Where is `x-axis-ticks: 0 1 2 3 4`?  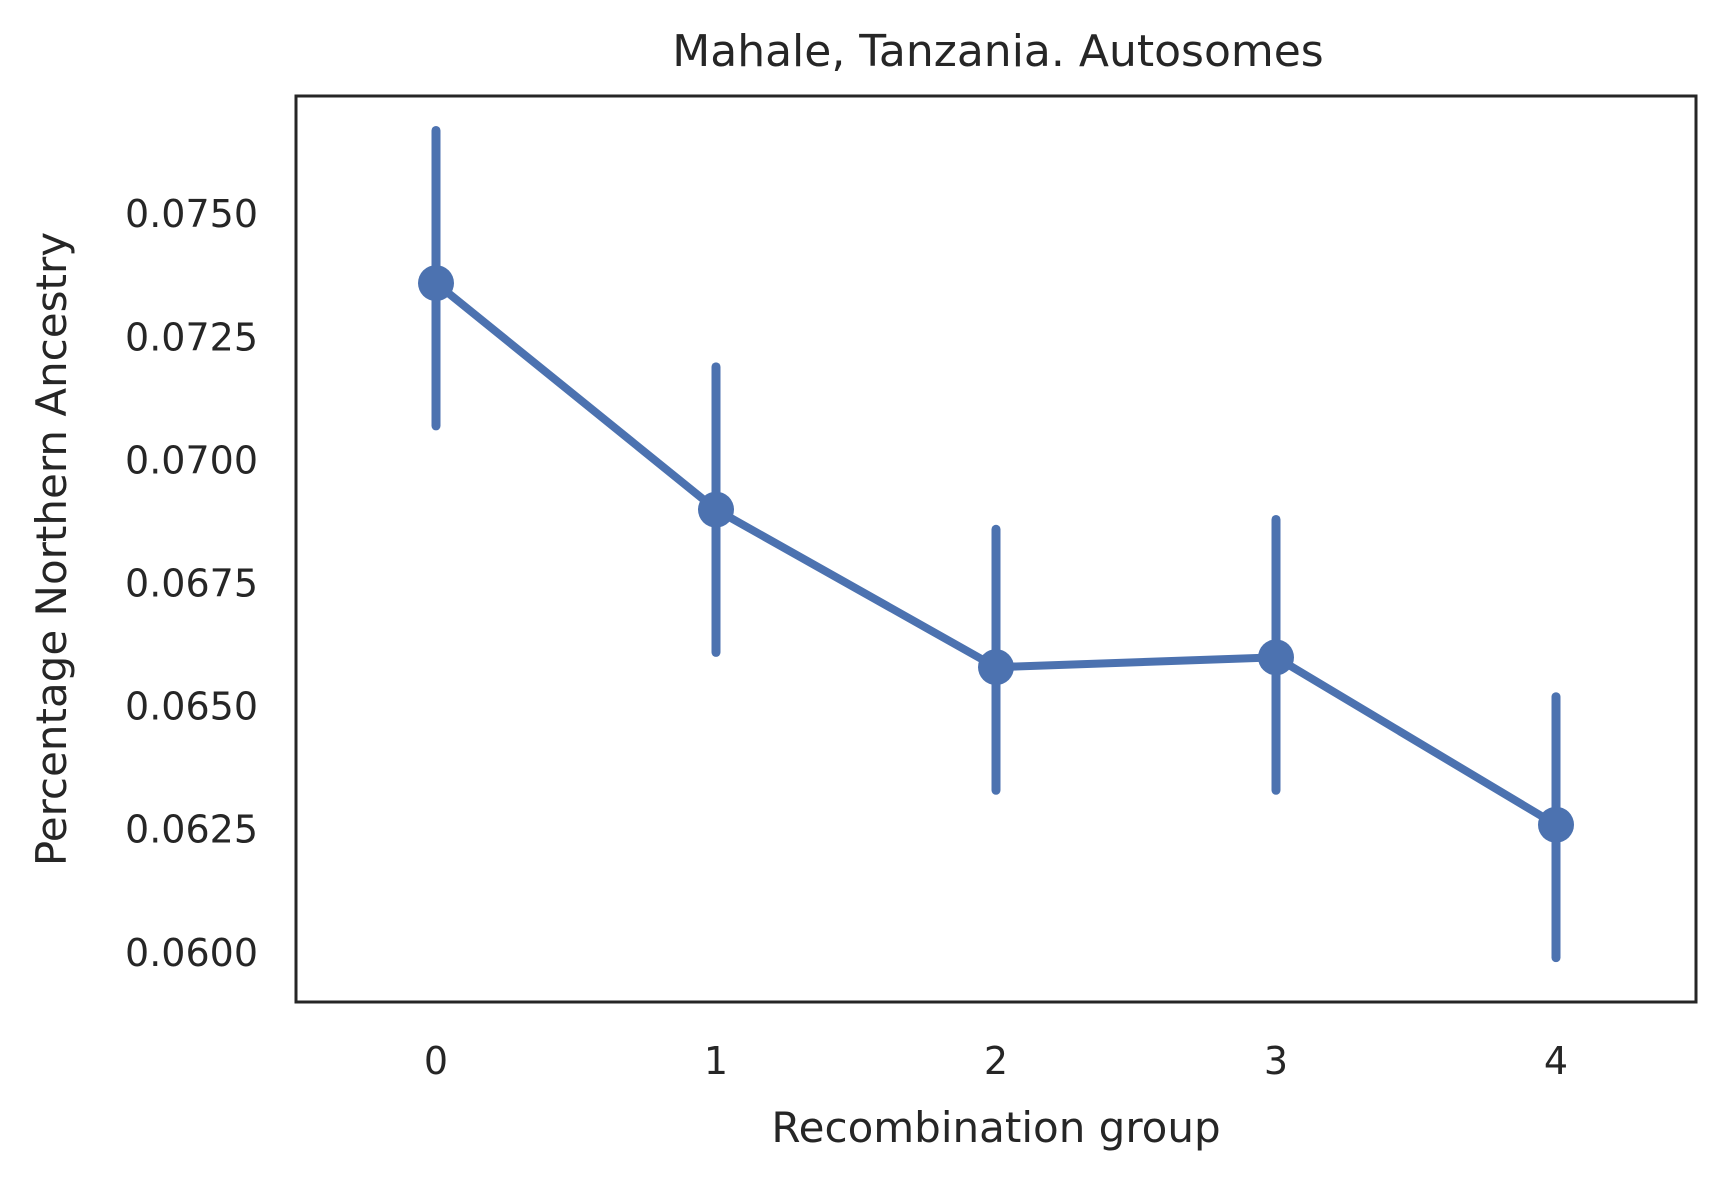 x-axis-ticks: 0 1 2 3 4 is located at coordinates (996, 1061).